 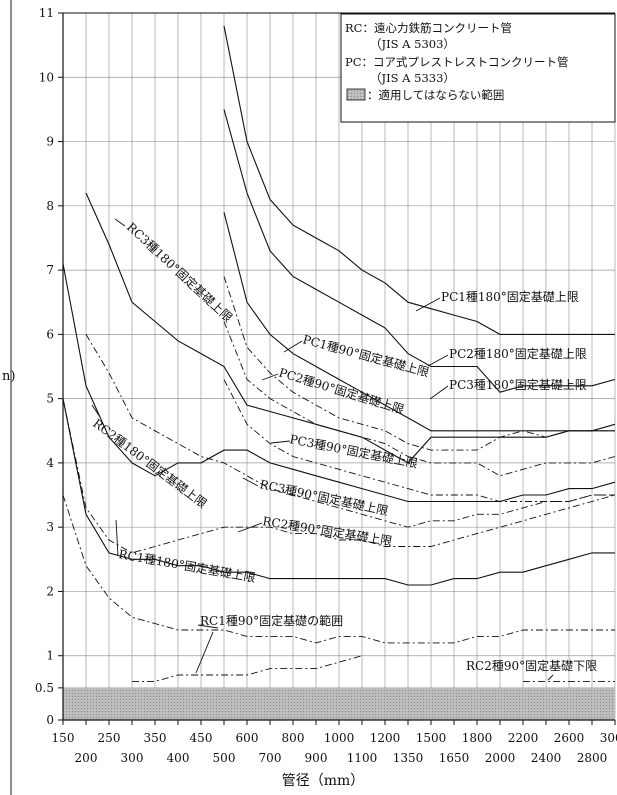 What do you see at coordinates (270, 758) in the screenshot?
I see `x-tick-label-bottom: 700` at bounding box center [270, 758].